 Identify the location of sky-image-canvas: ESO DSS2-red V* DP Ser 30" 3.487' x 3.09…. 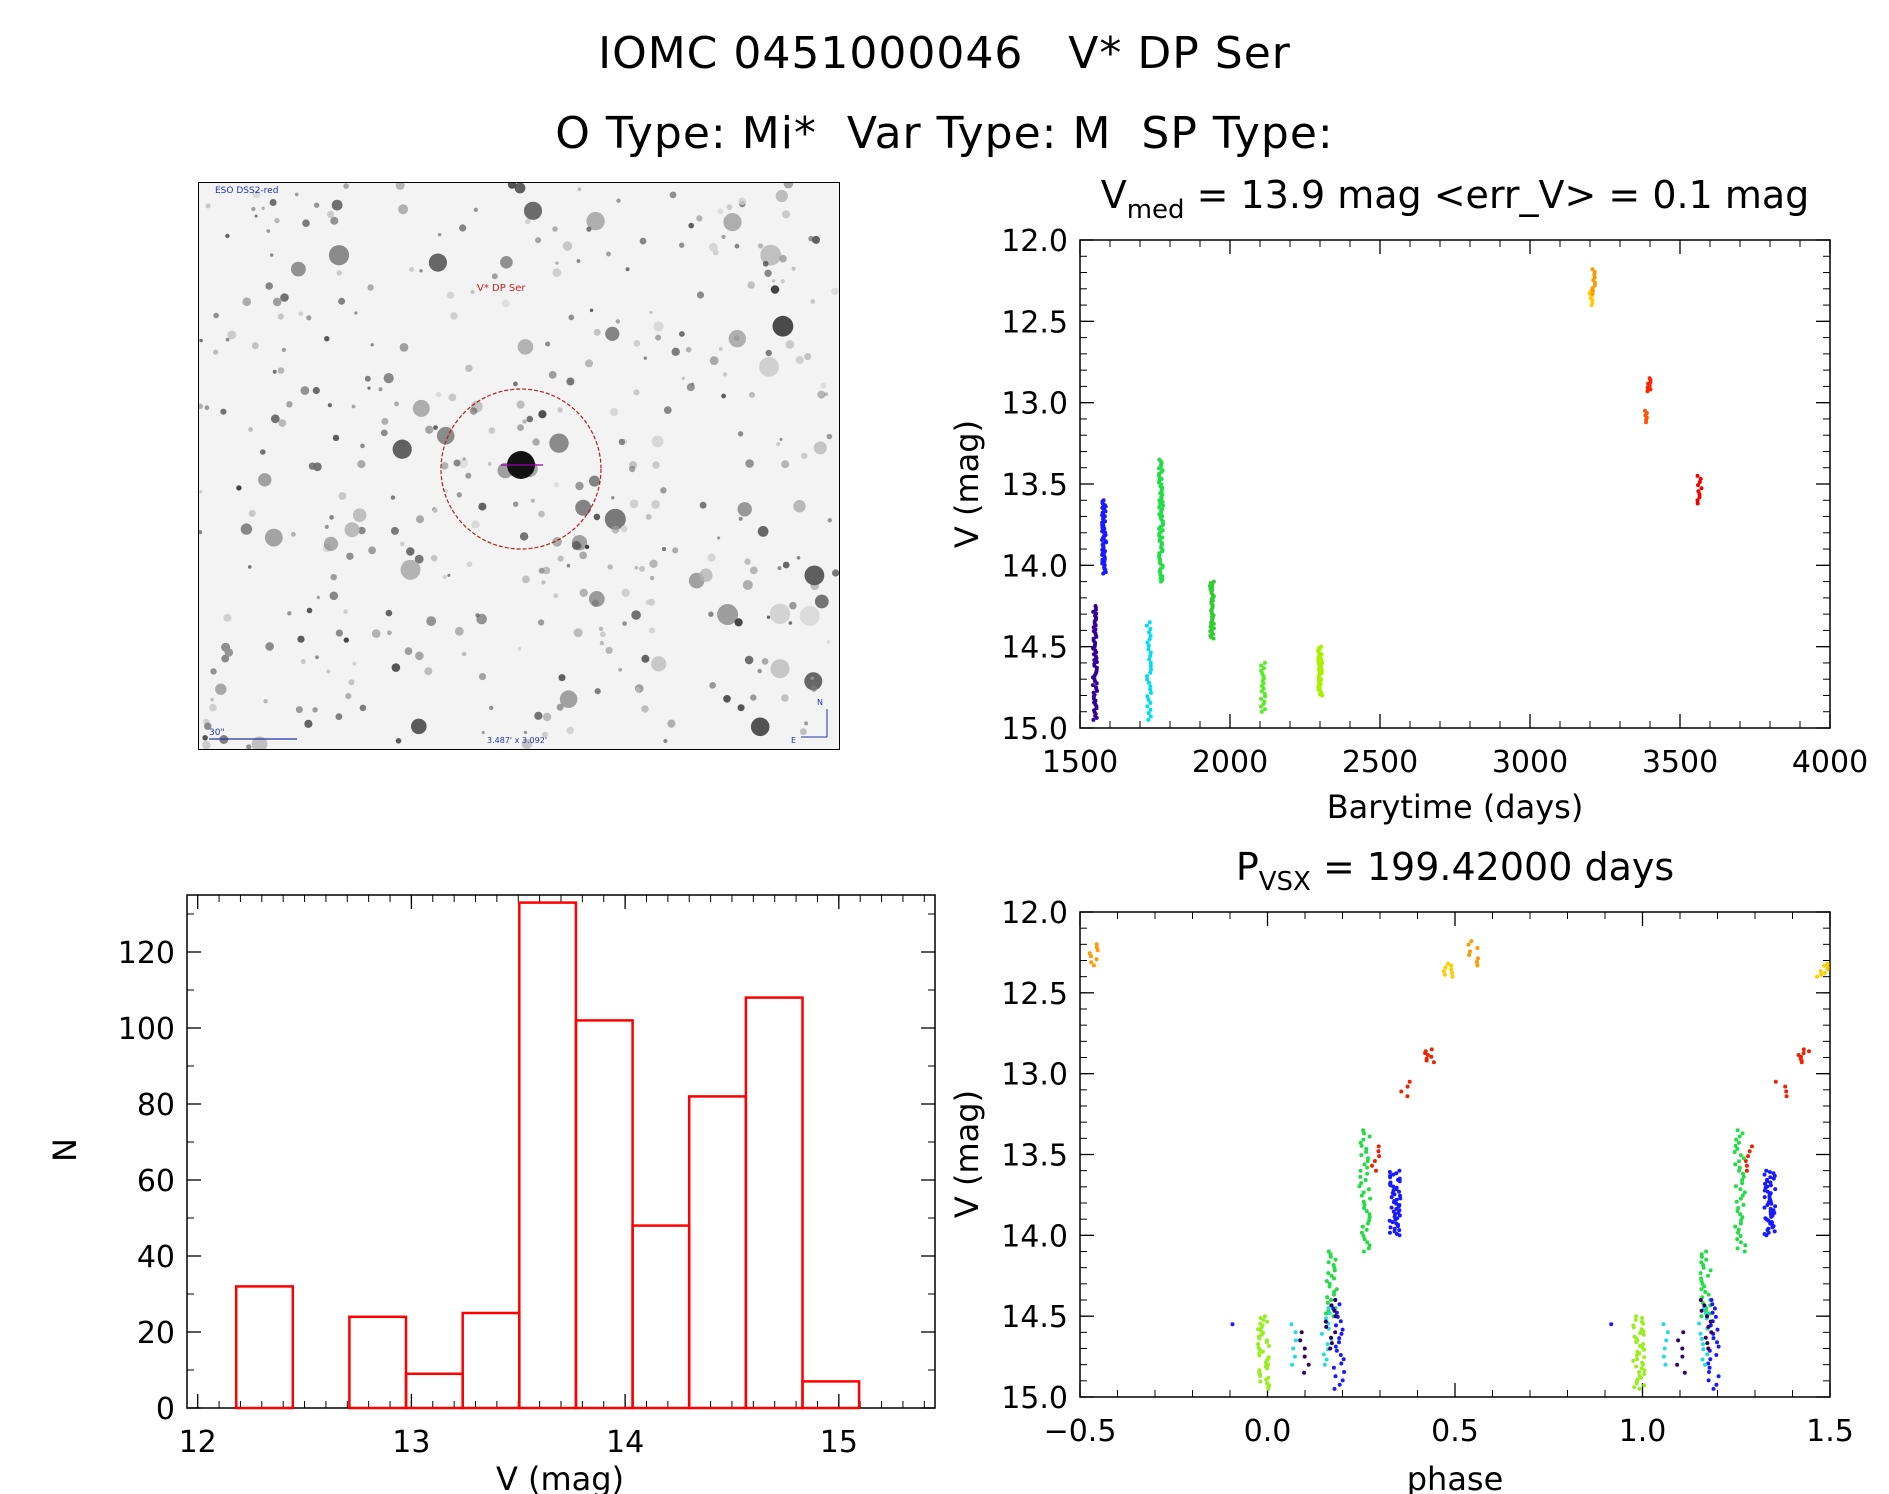
(519, 466).